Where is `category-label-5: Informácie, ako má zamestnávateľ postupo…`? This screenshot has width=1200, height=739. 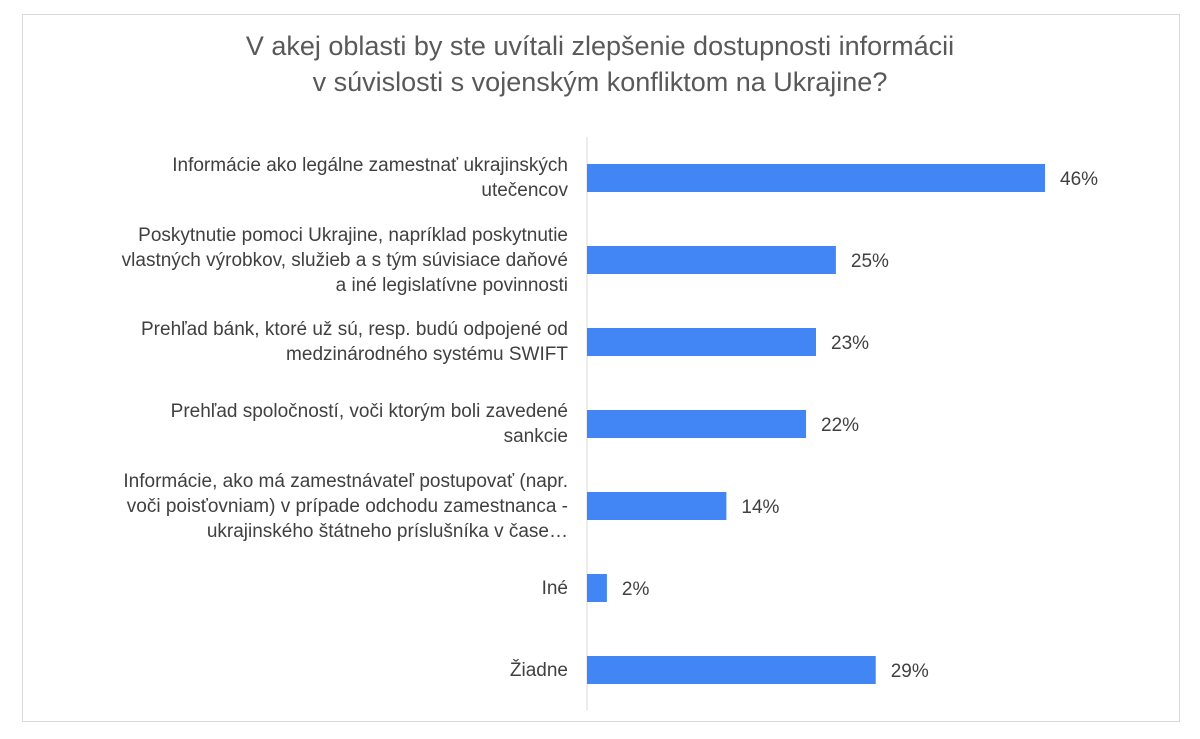 category-label-5: Informácie, ako má zamestnávateľ postupo… is located at coordinates (288, 506).